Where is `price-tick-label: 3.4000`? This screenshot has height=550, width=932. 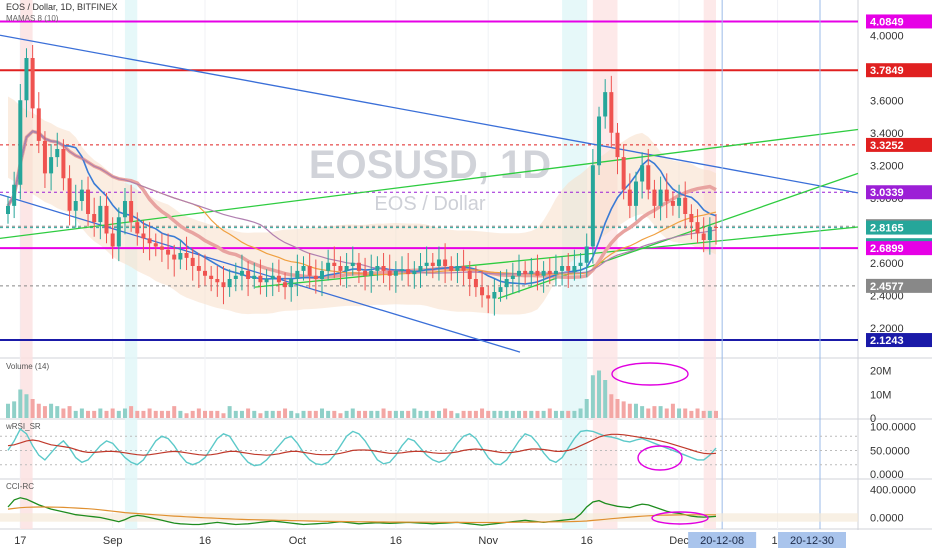 price-tick-label: 3.4000 is located at coordinates (887, 134).